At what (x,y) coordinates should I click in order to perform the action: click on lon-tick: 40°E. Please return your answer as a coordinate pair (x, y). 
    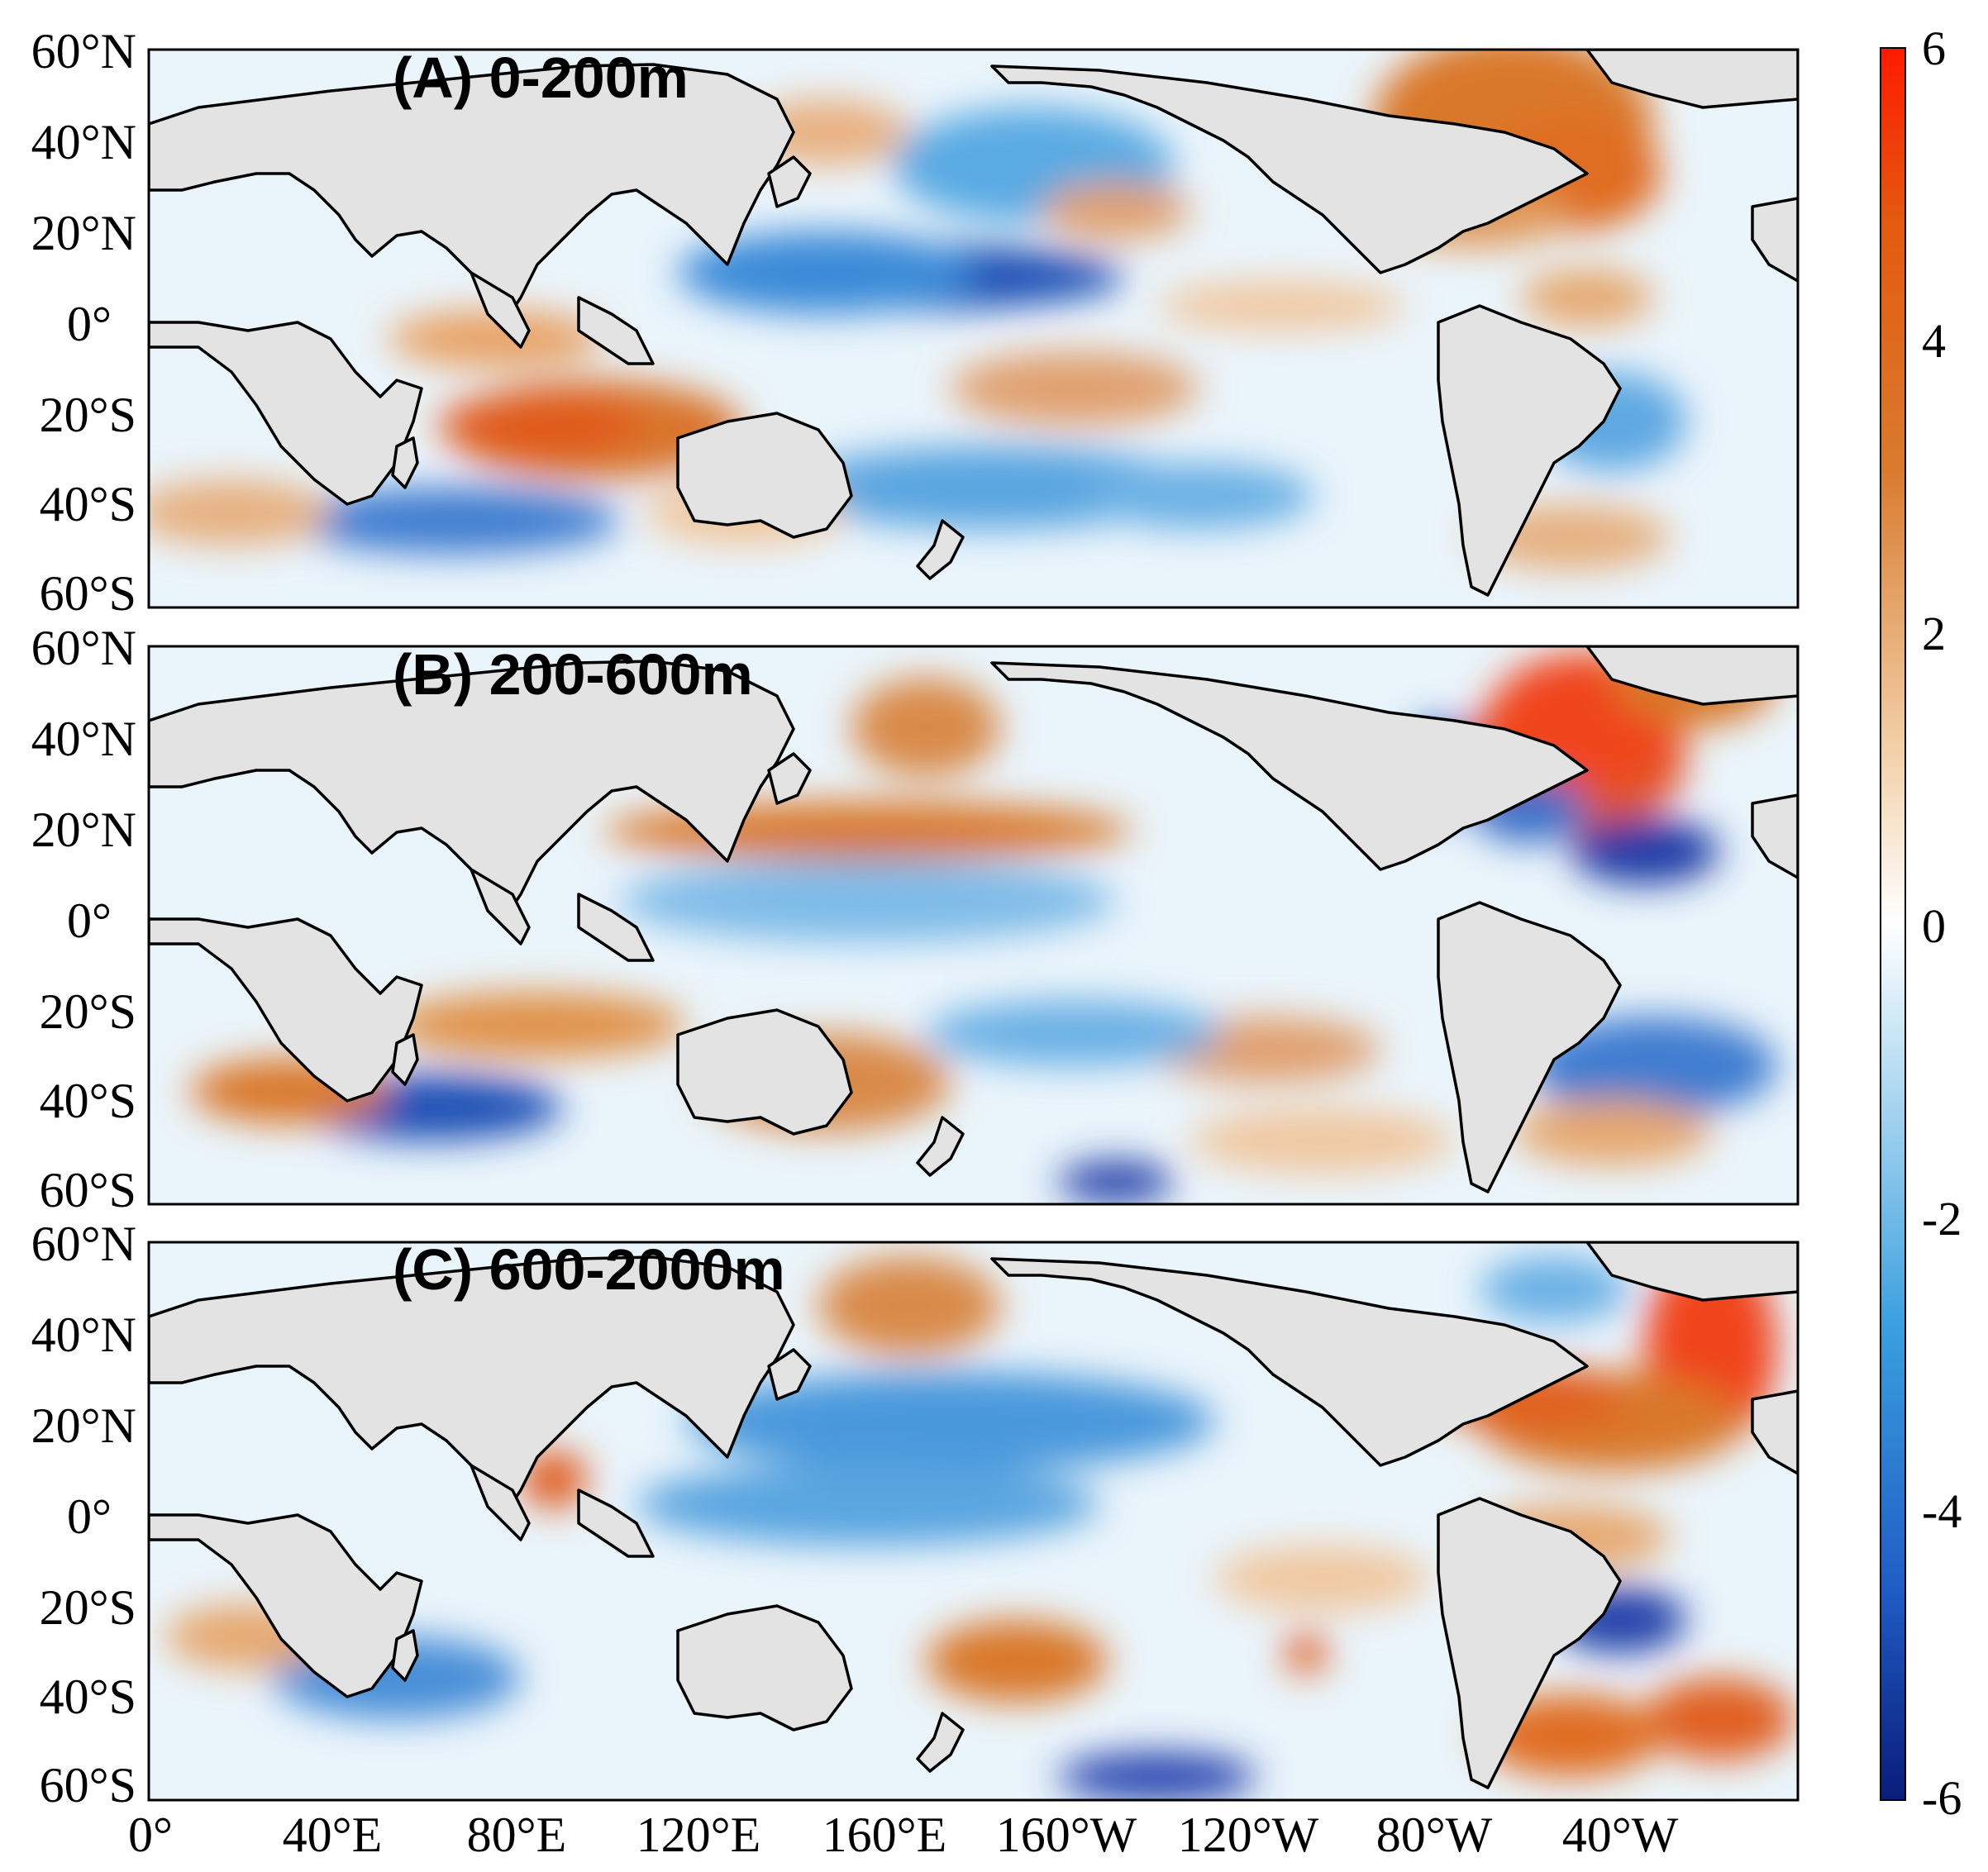
    Looking at the image, I should click on (333, 1835).